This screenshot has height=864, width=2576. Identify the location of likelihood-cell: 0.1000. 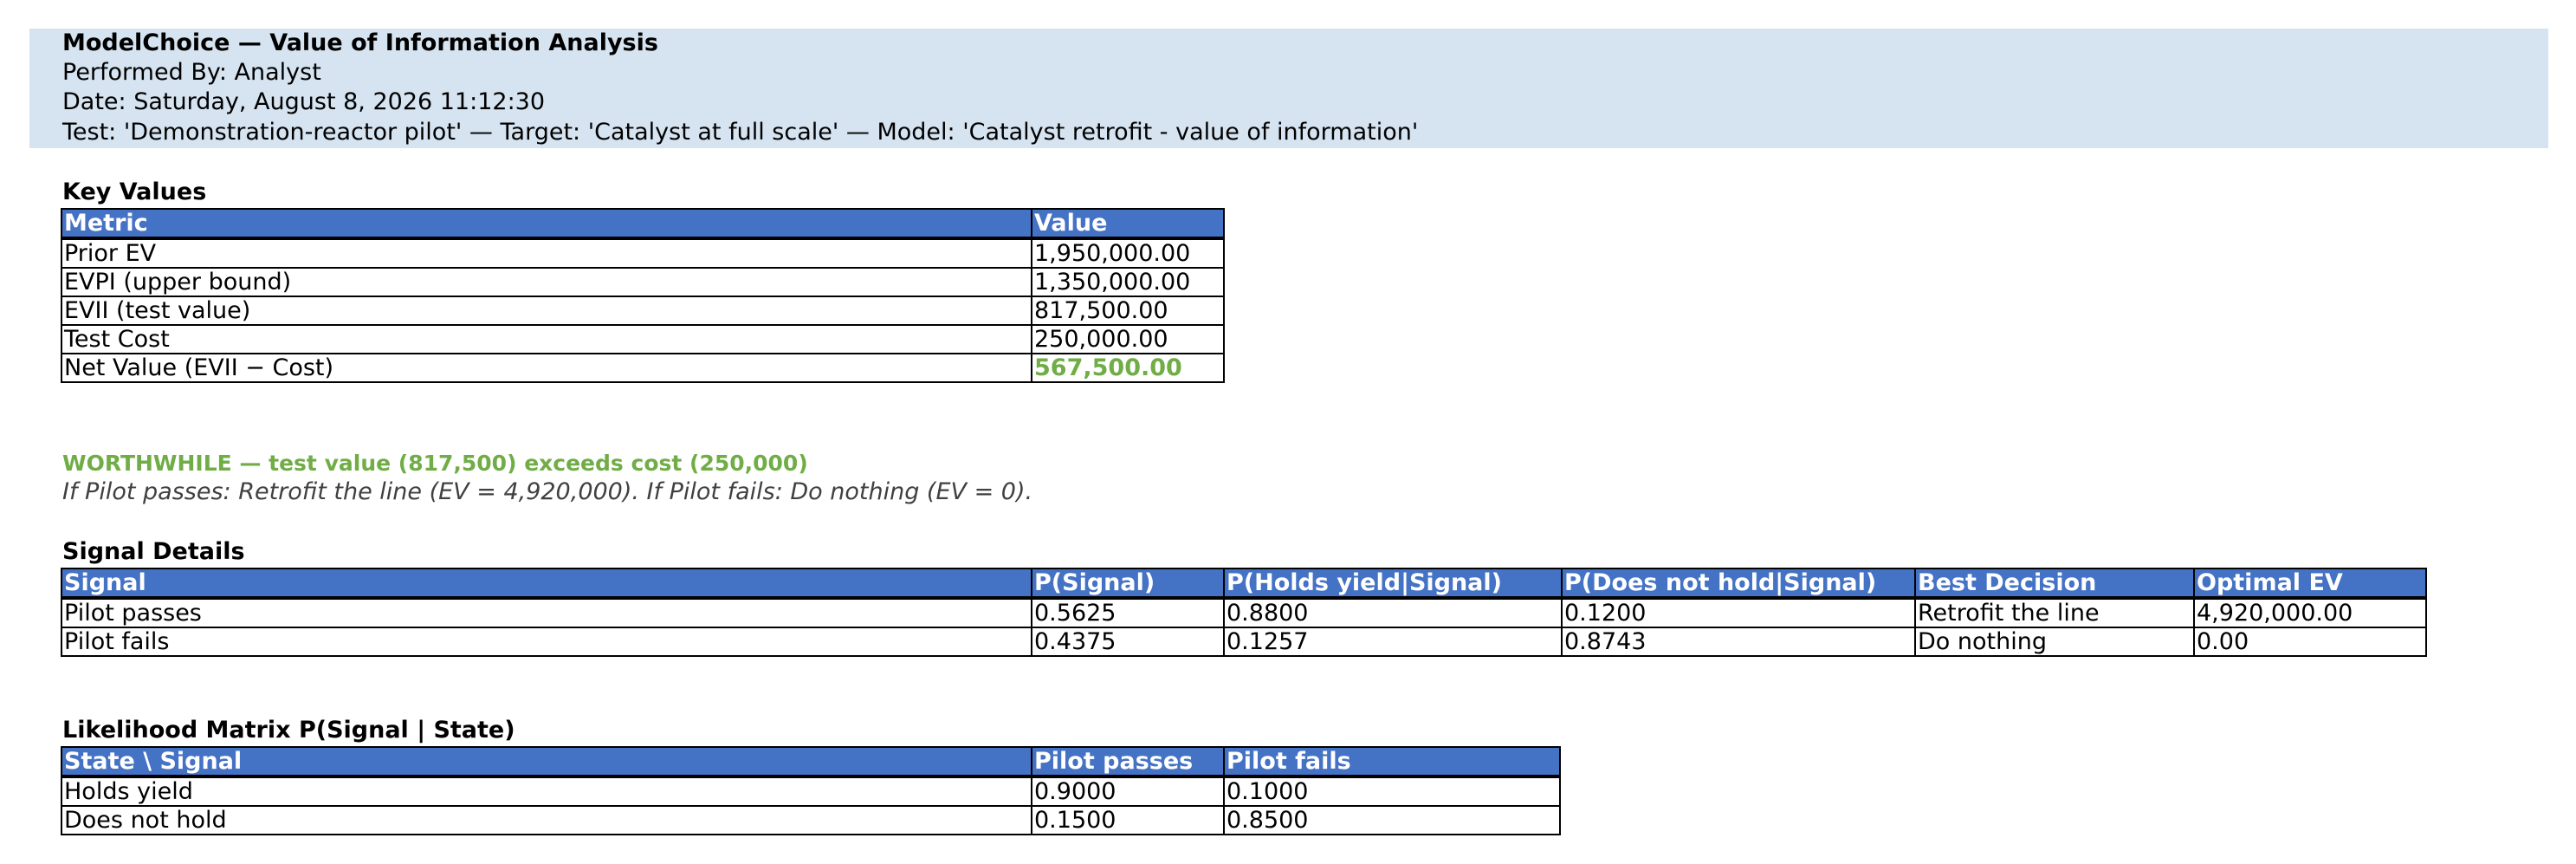
(1392, 791).